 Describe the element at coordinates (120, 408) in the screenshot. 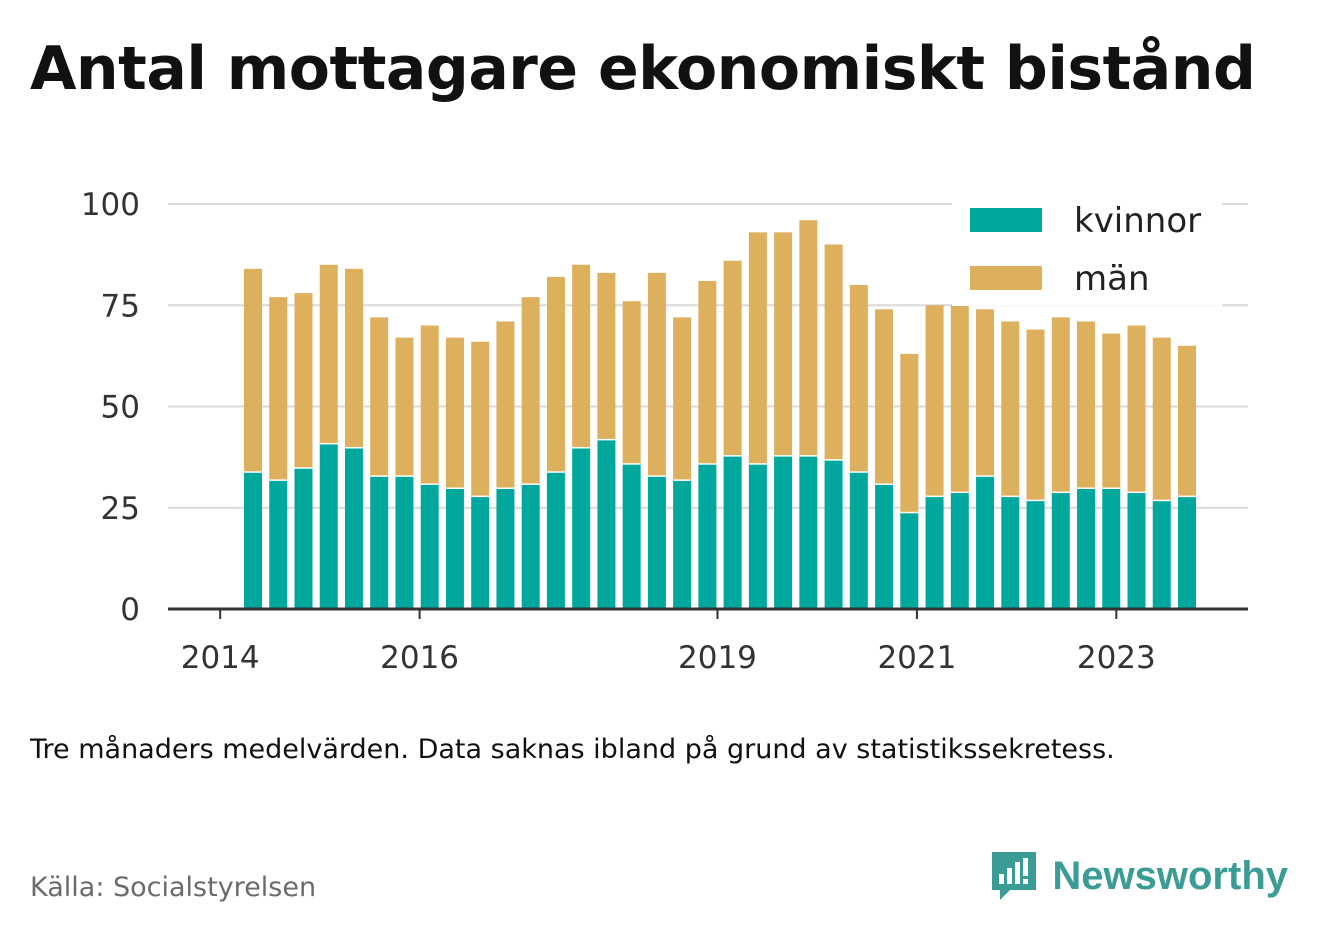

I see `y-tick-label: 50` at that location.